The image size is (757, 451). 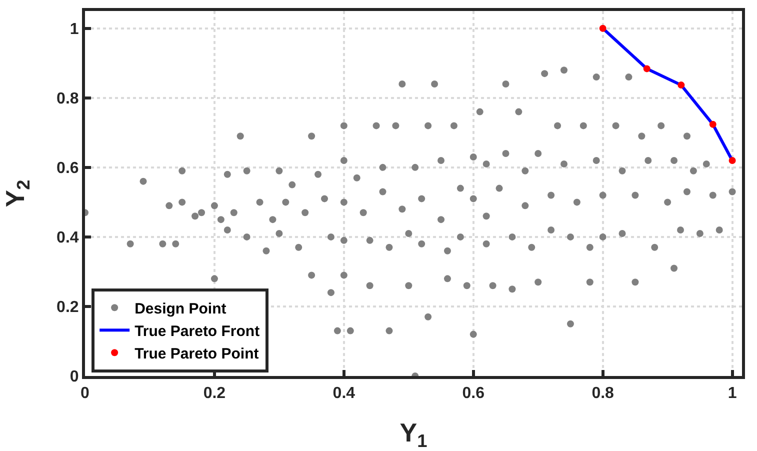 What do you see at coordinates (344, 393) in the screenshot?
I see `x-tick-label: 0.4` at bounding box center [344, 393].